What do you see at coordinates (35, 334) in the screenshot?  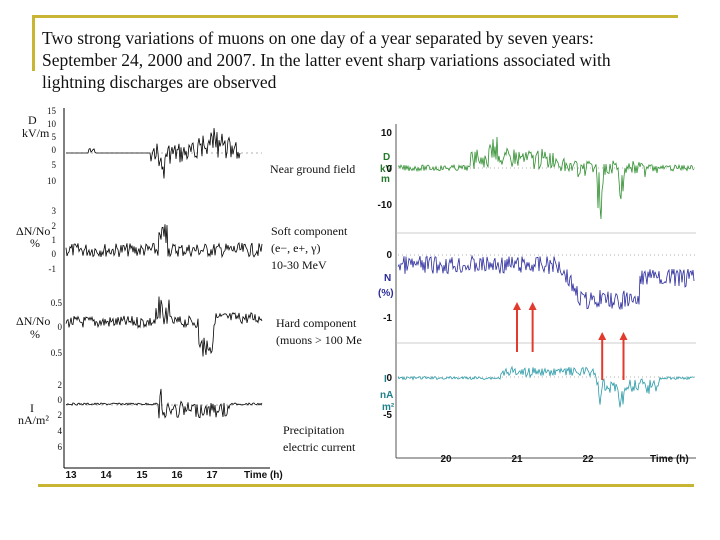 I see `left-hard-ylabel-bottom: %` at bounding box center [35, 334].